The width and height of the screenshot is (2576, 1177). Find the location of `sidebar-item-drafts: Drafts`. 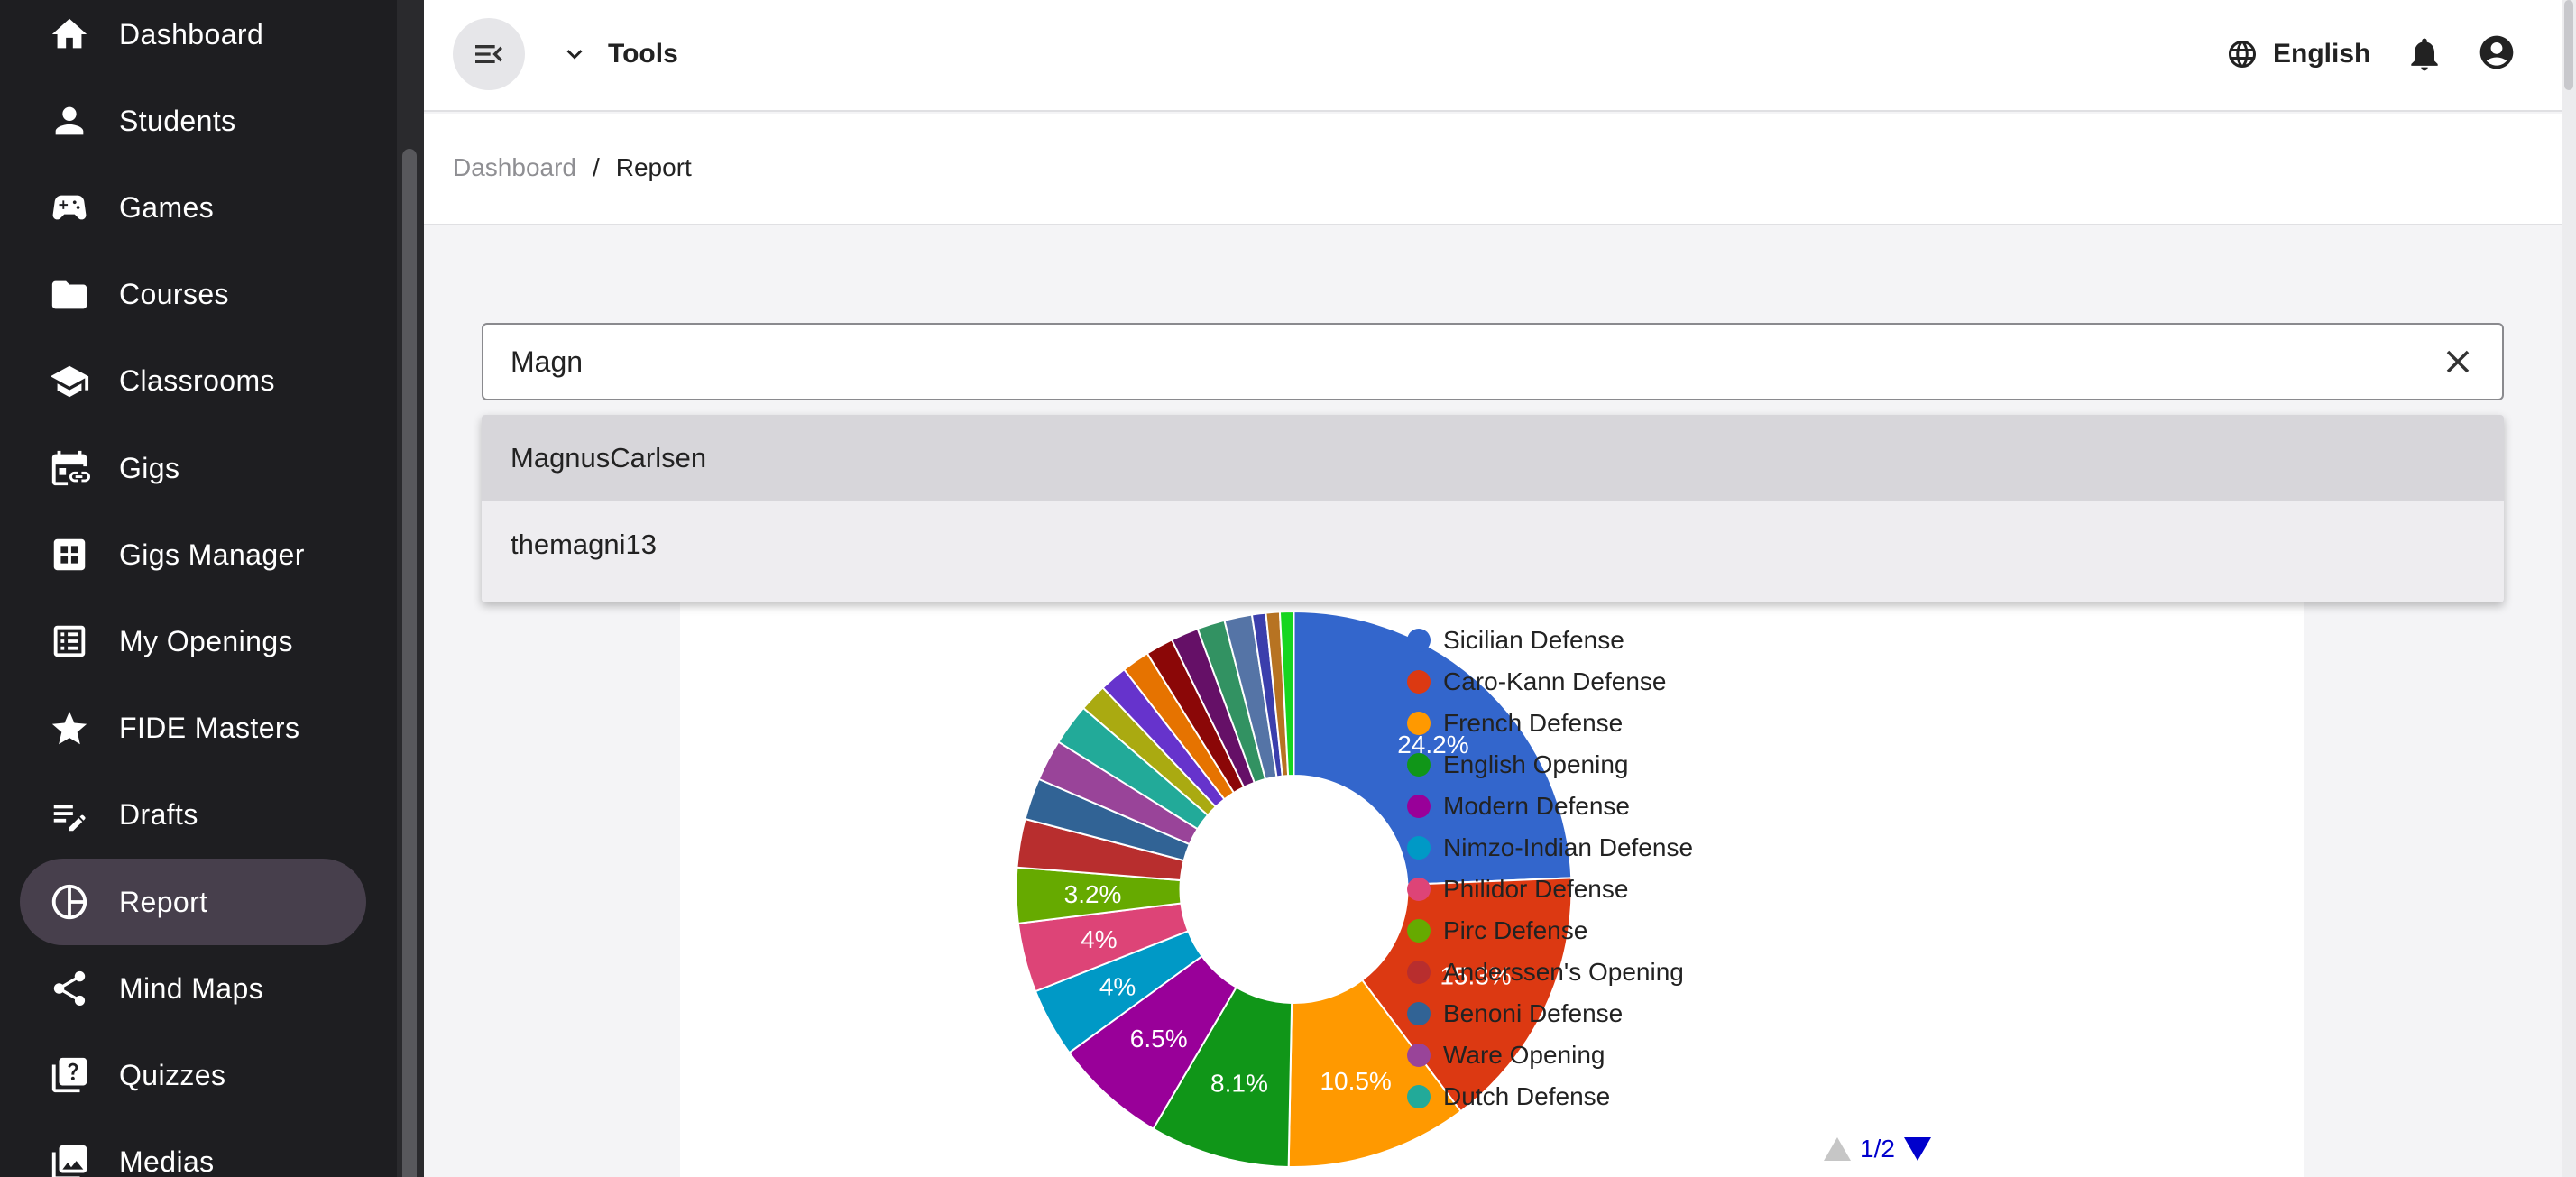

sidebar-item-drafts: Drafts is located at coordinates (193, 815).